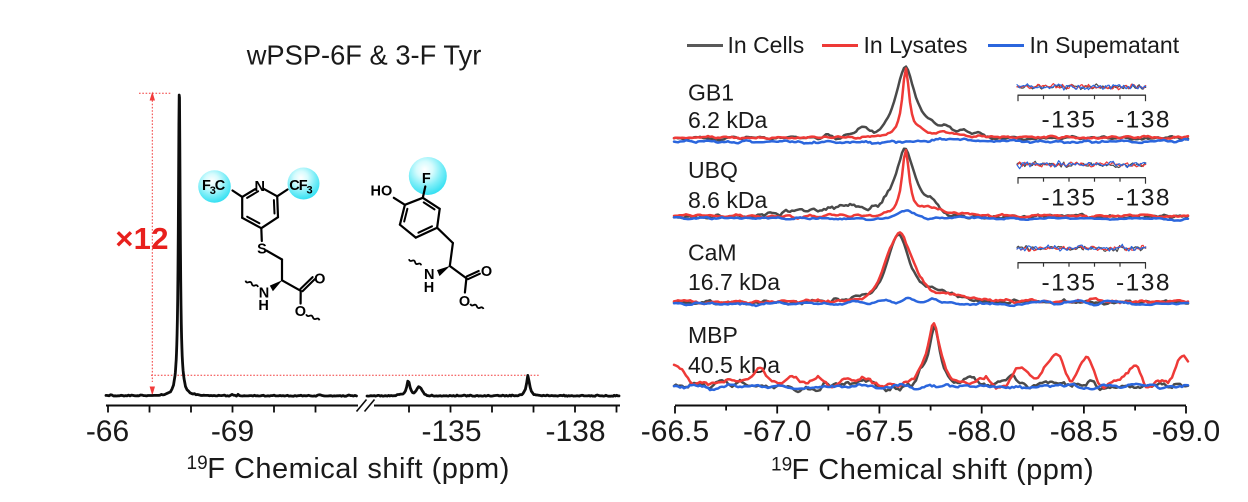  I want to click on svg-text: ×12, so click(142, 238).